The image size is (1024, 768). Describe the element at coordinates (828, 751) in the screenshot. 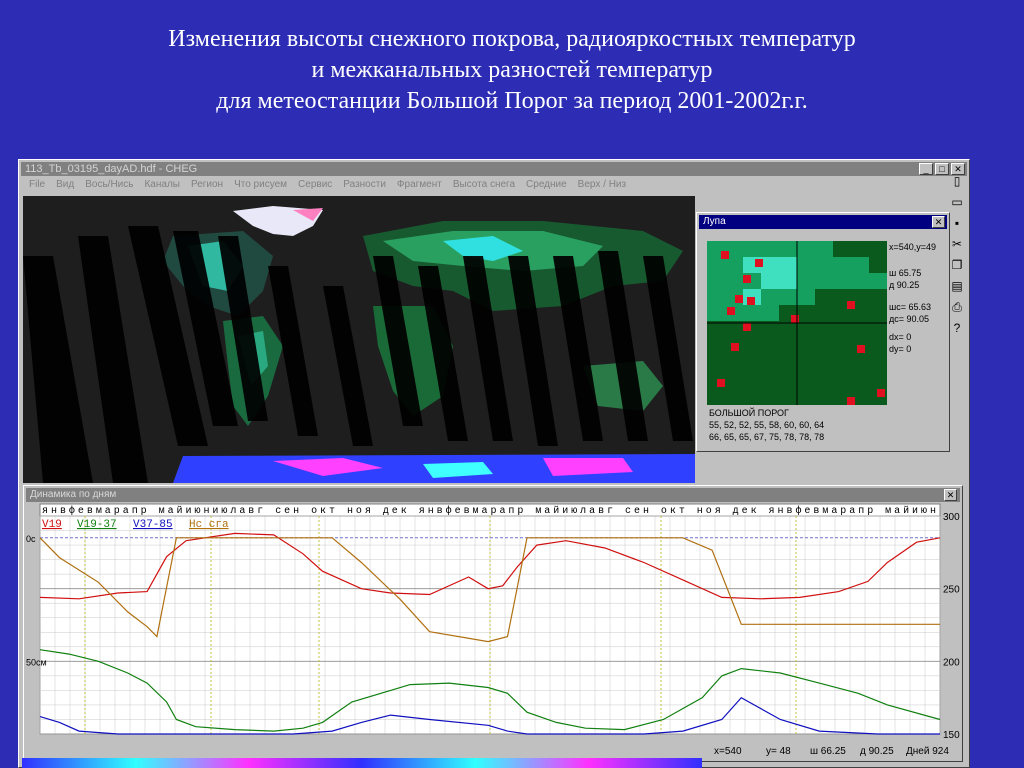

I see `status-lat: ш 66.25` at that location.